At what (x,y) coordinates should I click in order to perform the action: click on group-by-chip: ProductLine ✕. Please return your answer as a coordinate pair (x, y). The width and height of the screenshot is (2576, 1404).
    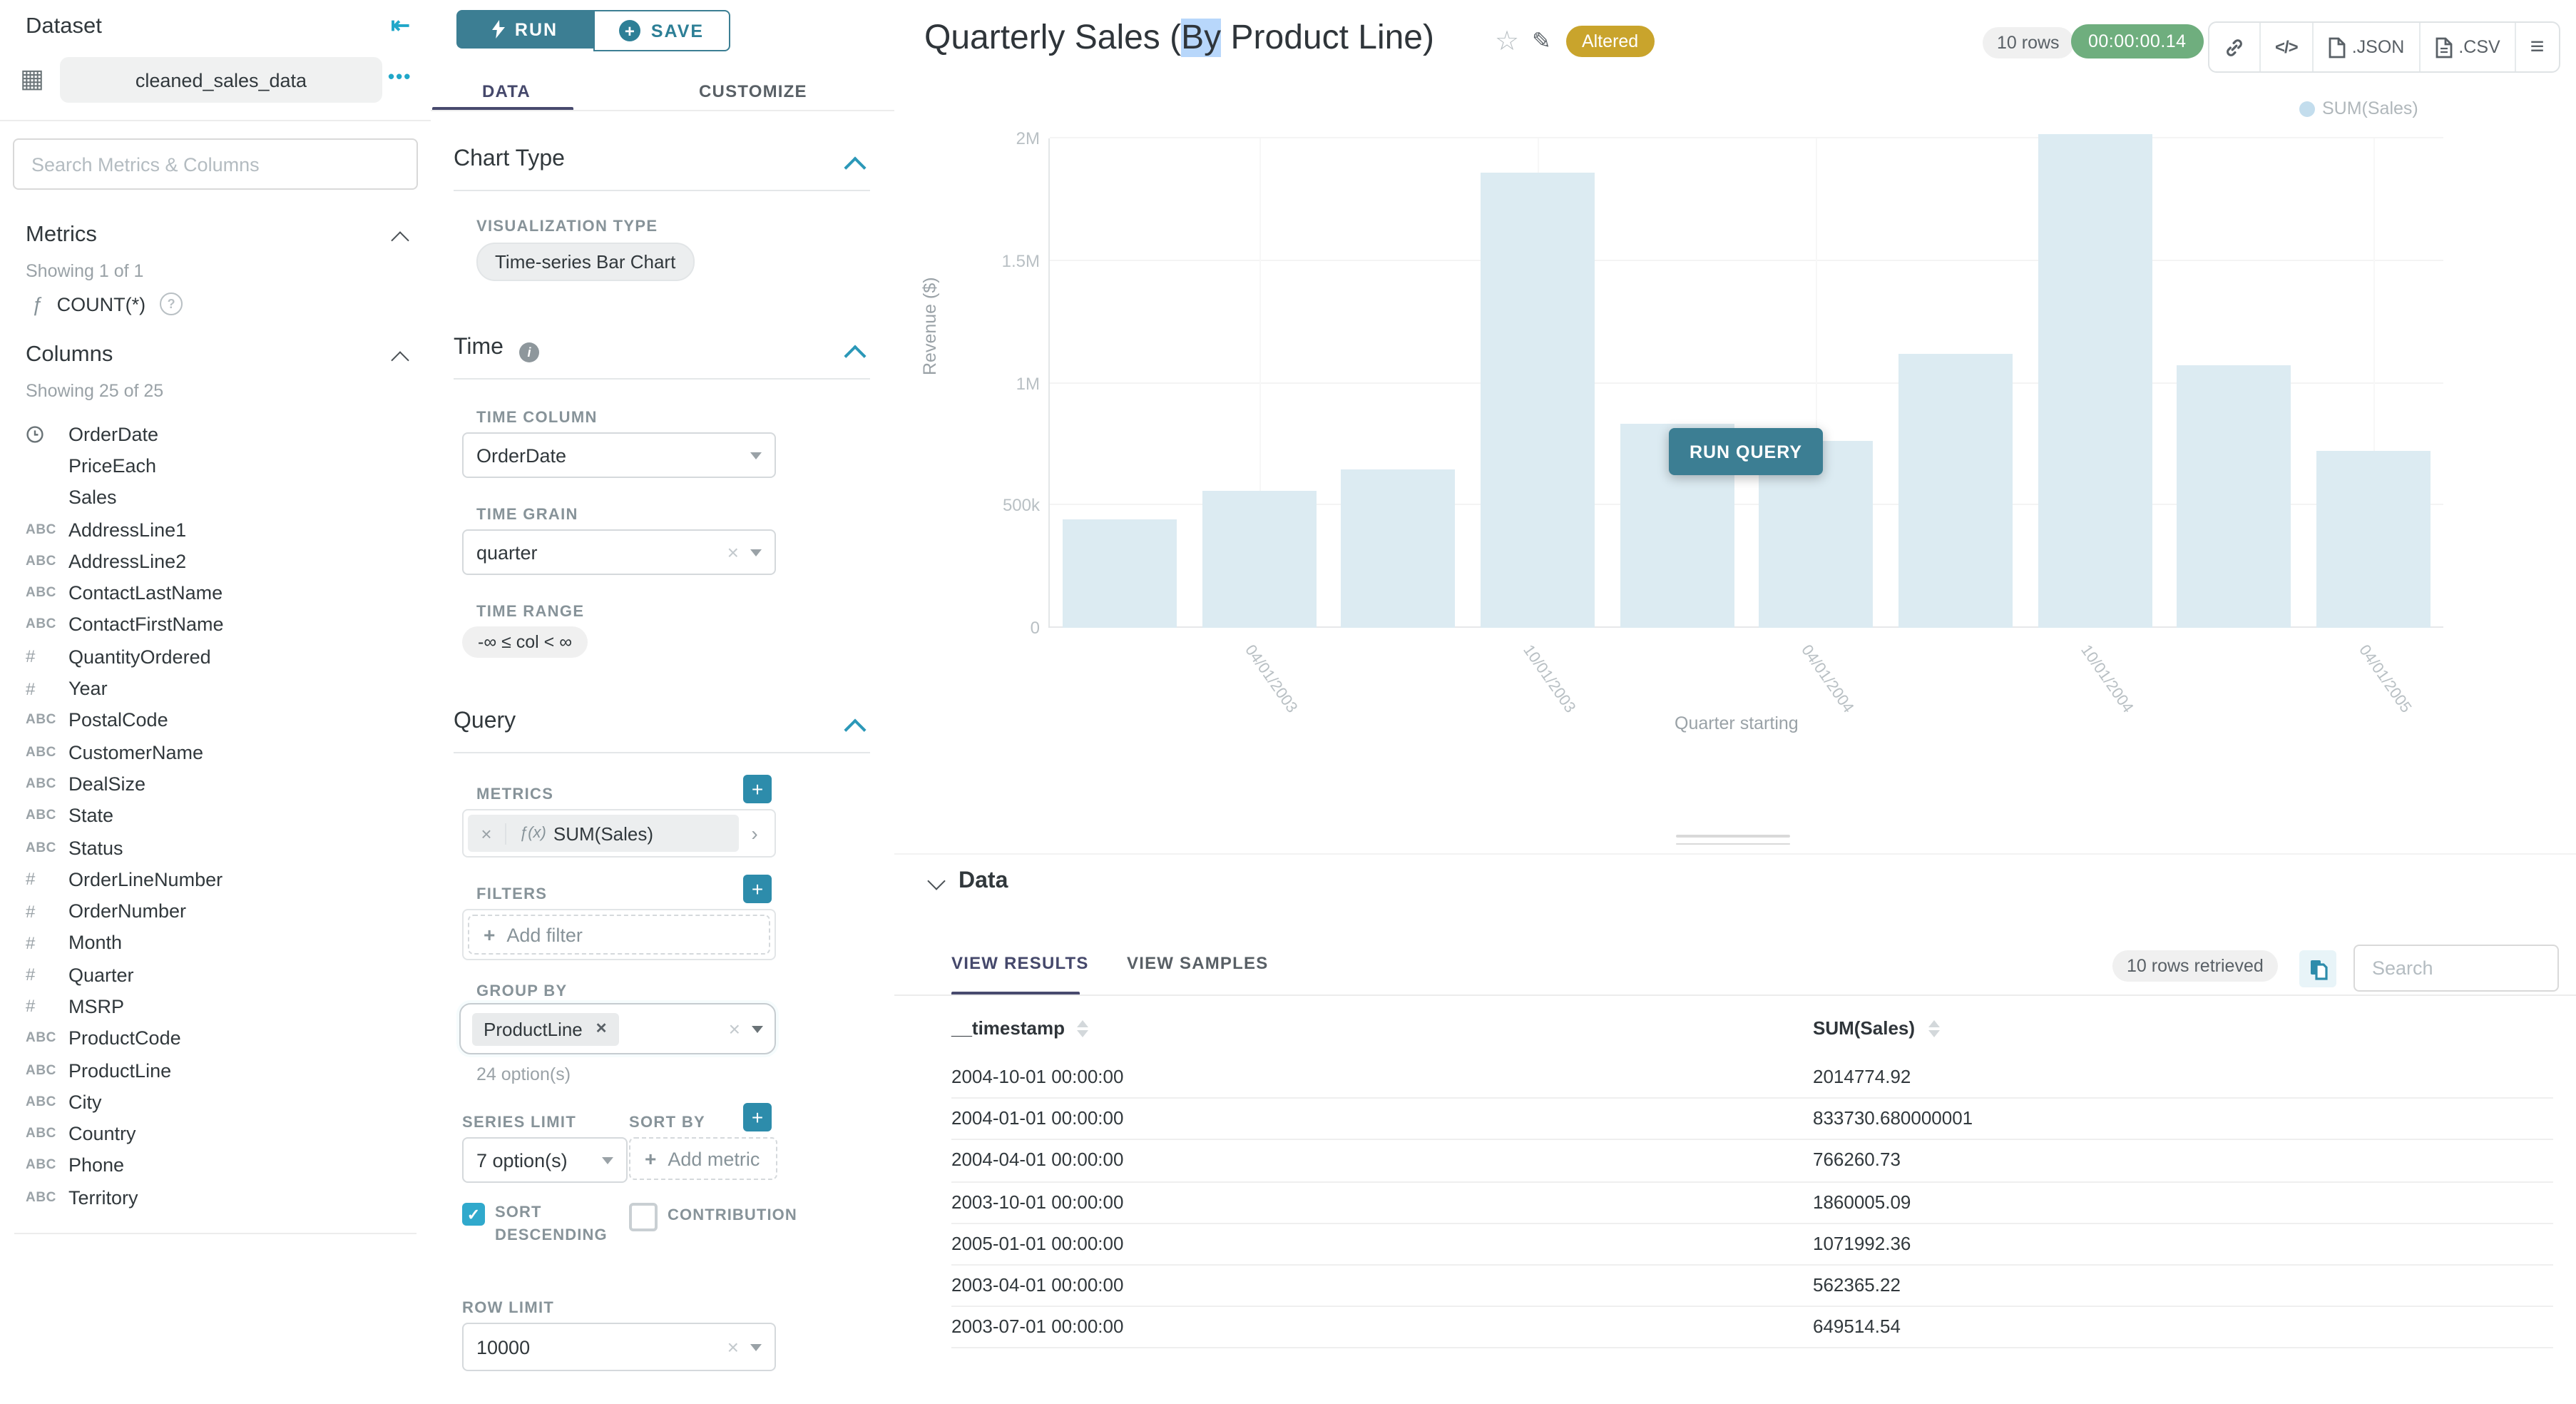
    Looking at the image, I should click on (545, 1028).